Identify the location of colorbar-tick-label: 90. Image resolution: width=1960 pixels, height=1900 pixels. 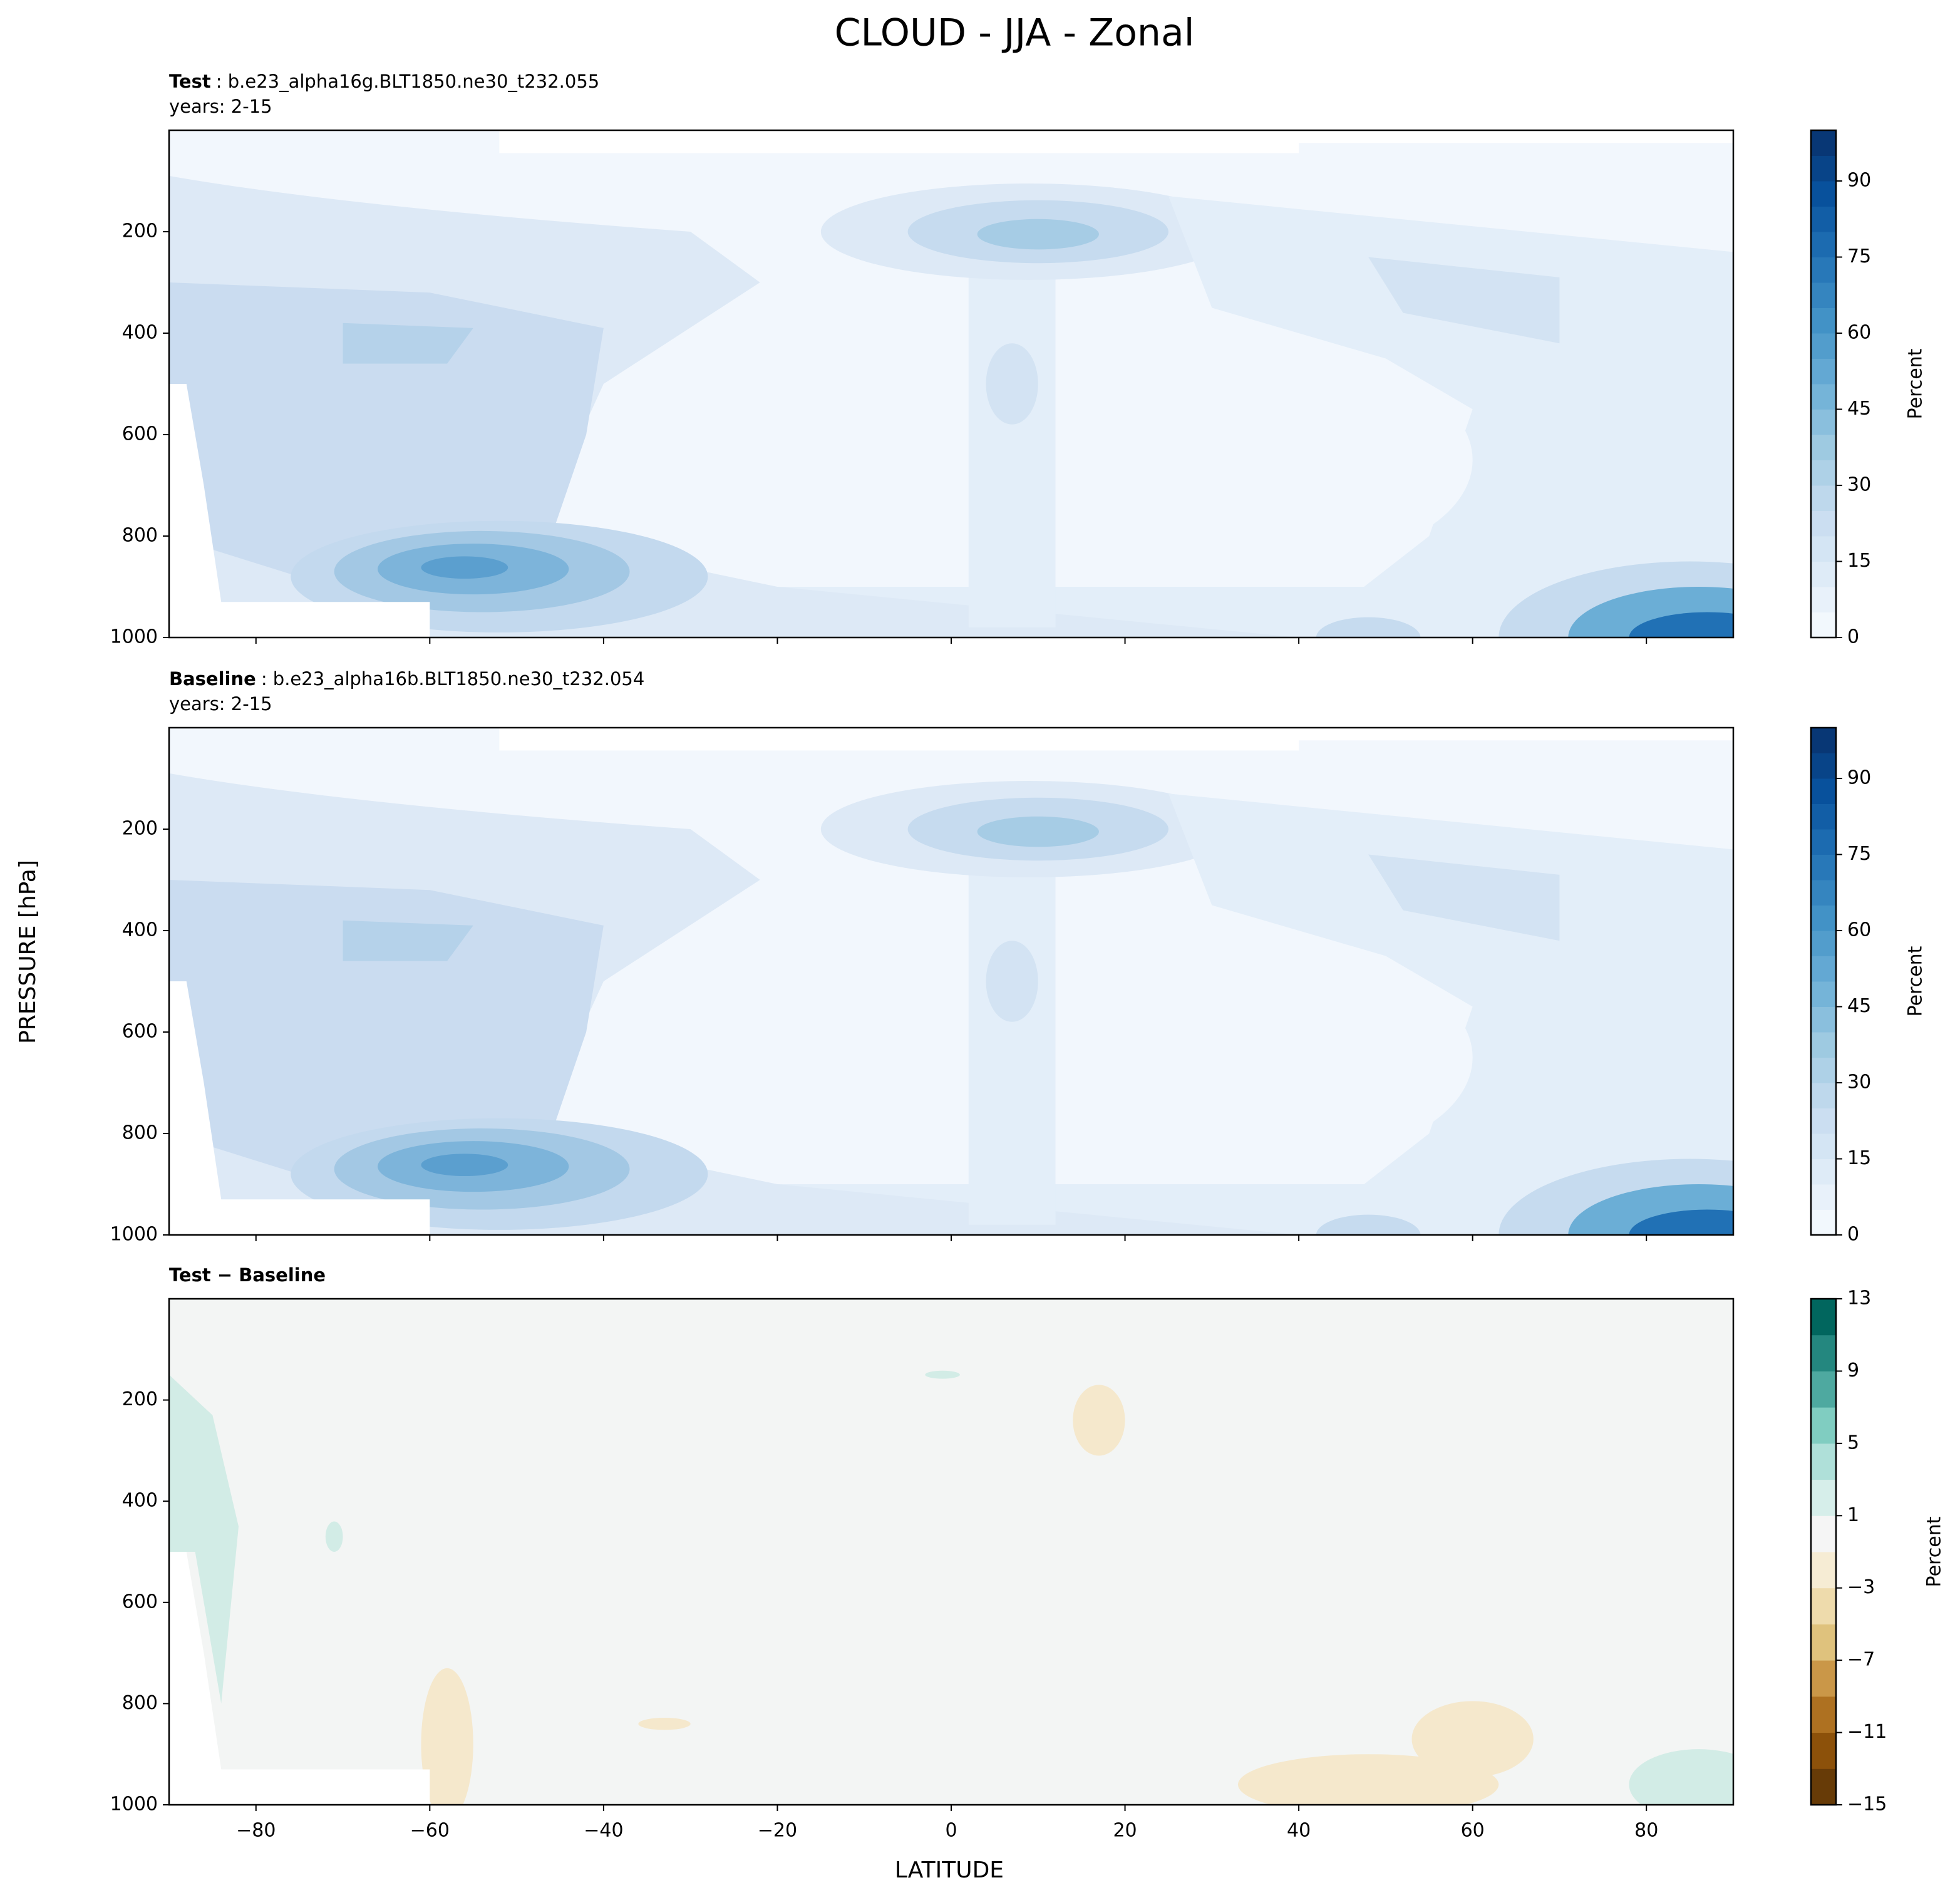
(1859, 778).